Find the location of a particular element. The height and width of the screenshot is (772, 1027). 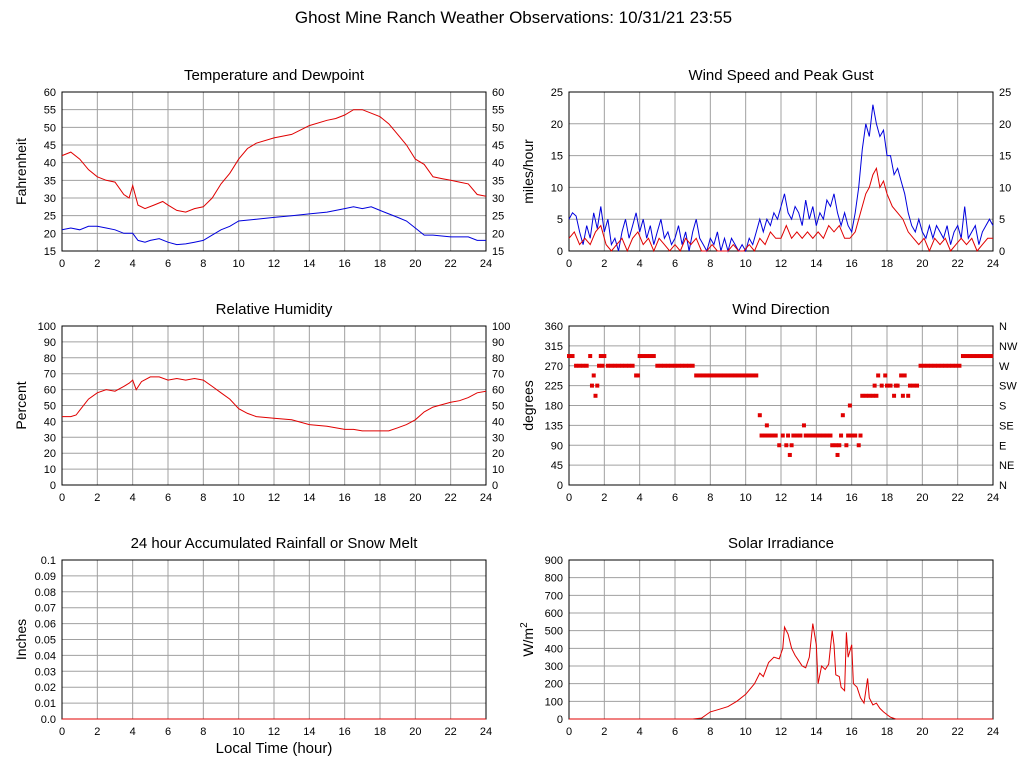

humidity-y-right-tick-label: 60 is located at coordinates (498, 391).